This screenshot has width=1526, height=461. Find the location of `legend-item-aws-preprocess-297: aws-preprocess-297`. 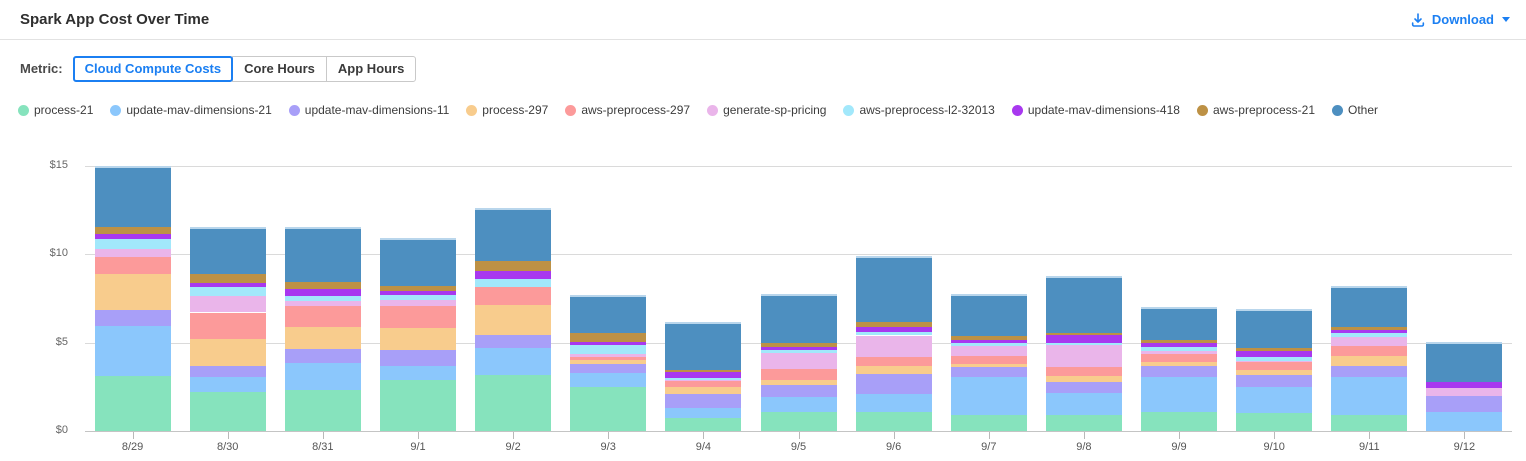

legend-item-aws-preprocess-297: aws-preprocess-297 is located at coordinates (627, 110).